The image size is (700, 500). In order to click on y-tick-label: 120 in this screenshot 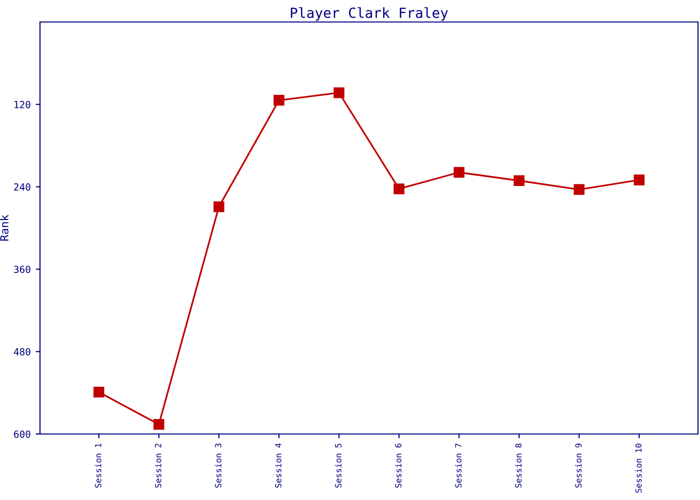, I will do `click(22, 104)`.